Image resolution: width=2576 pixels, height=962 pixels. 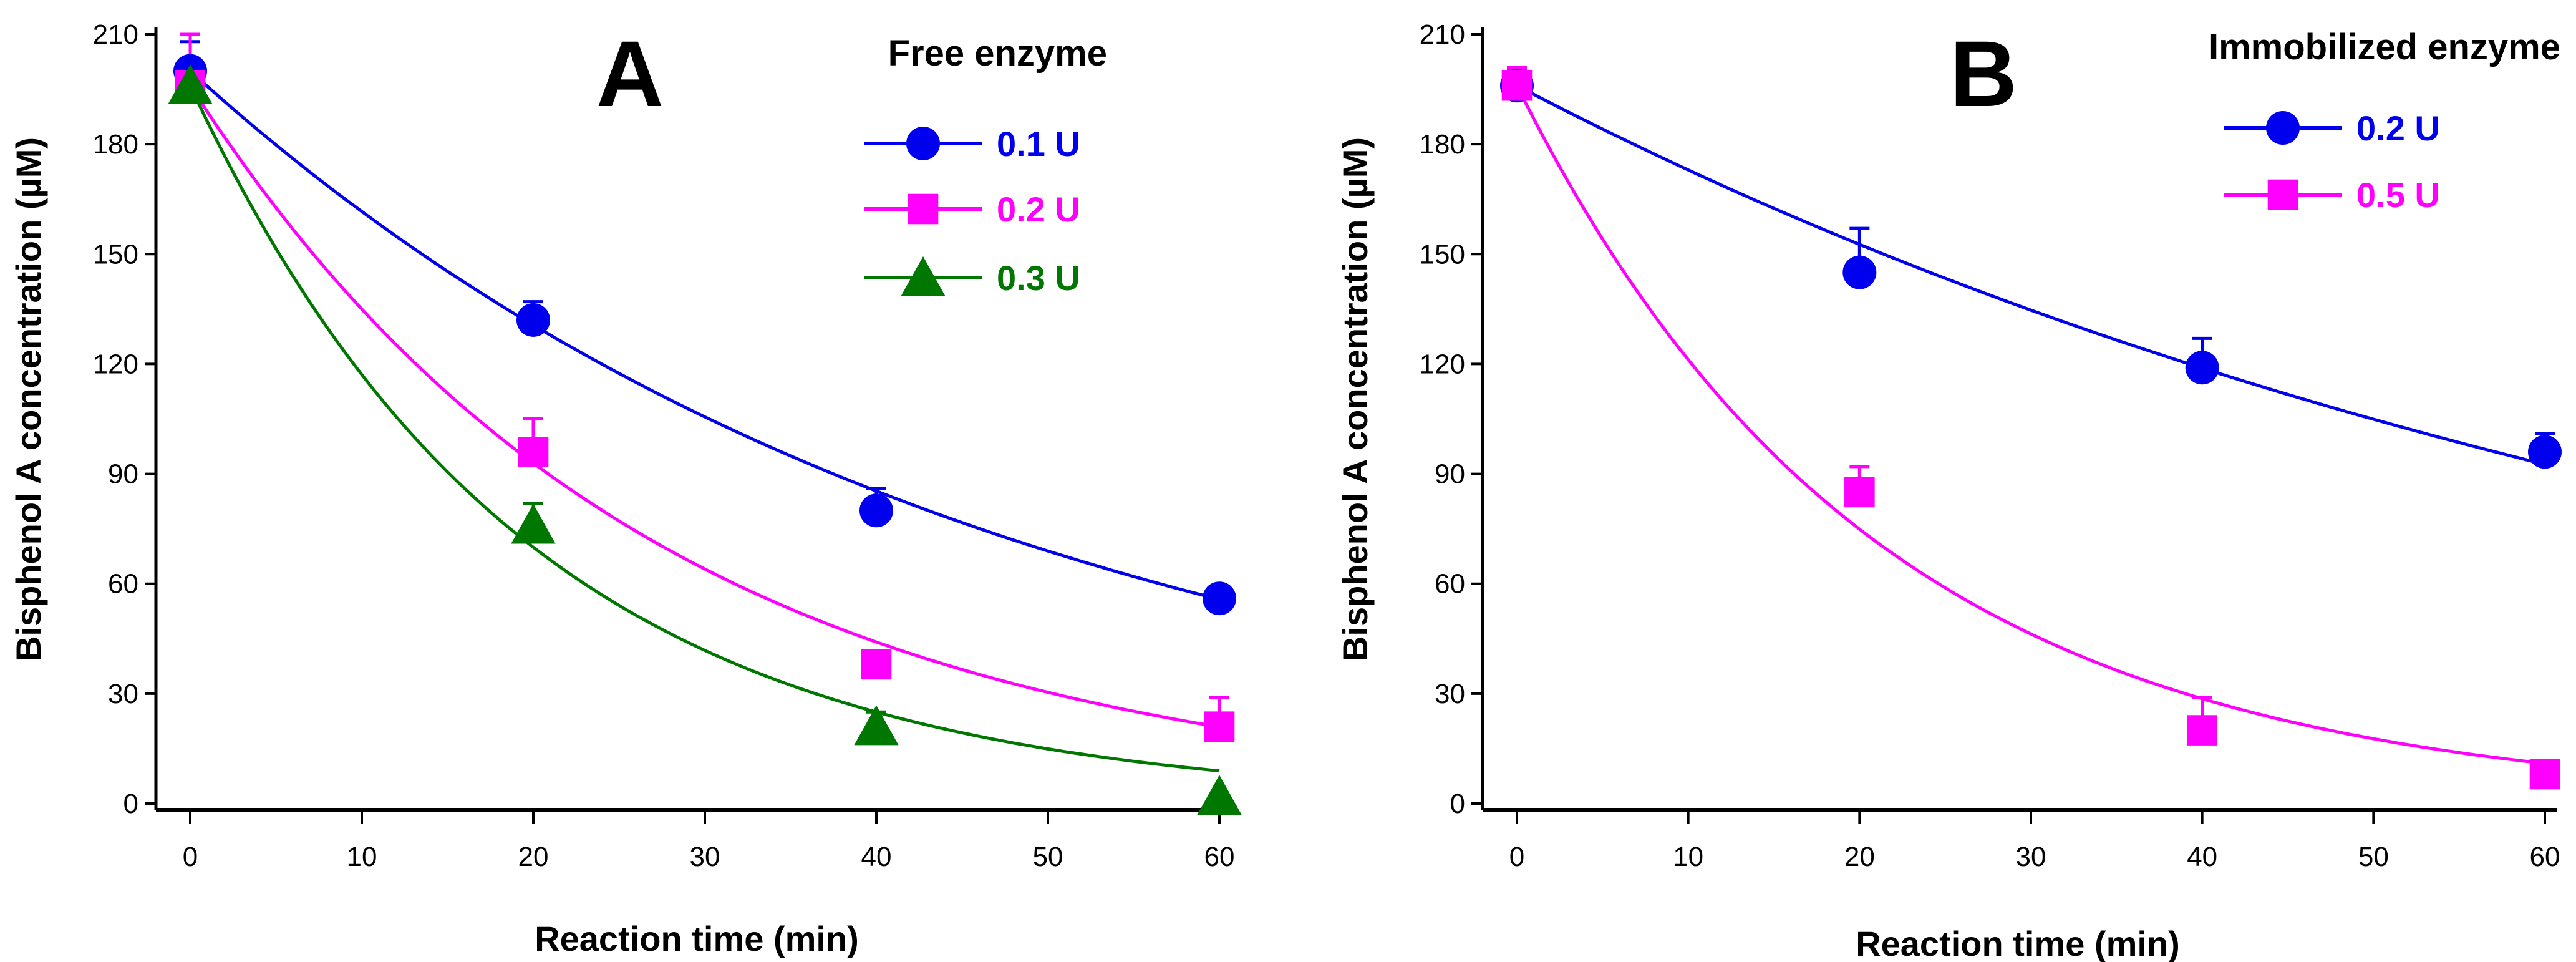 I want to click on legend-title-b: Immobilized enzyme, so click(x=2384, y=47).